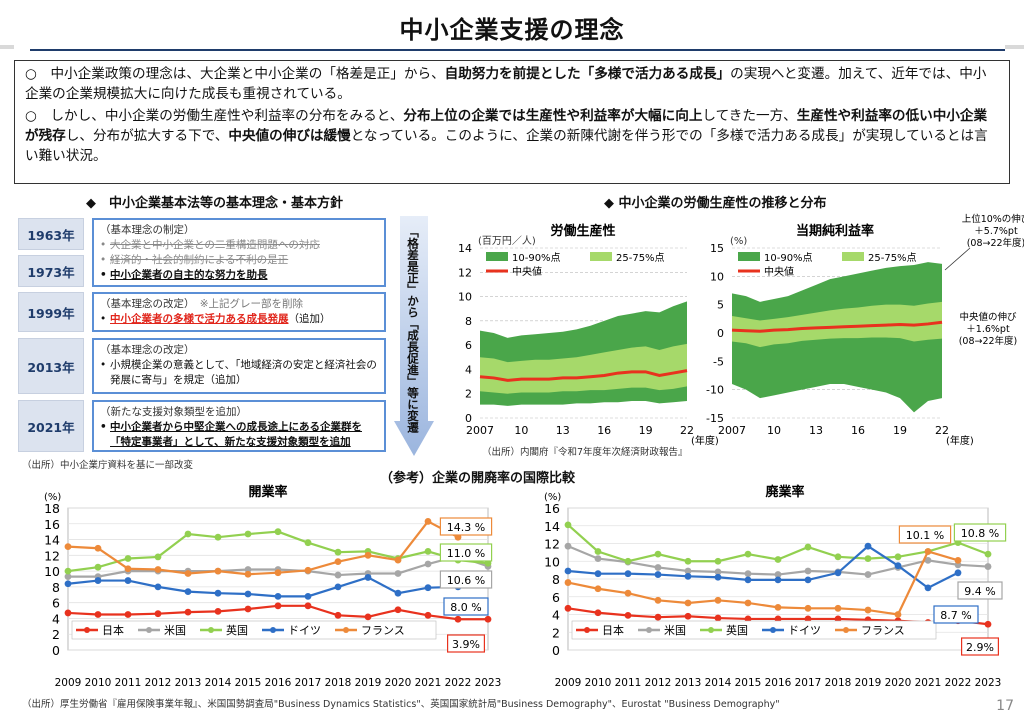 This screenshot has width=1024, height=722. Describe the element at coordinates (556, 597) in the screenshot. I see `intl1-ytick: 6` at that location.